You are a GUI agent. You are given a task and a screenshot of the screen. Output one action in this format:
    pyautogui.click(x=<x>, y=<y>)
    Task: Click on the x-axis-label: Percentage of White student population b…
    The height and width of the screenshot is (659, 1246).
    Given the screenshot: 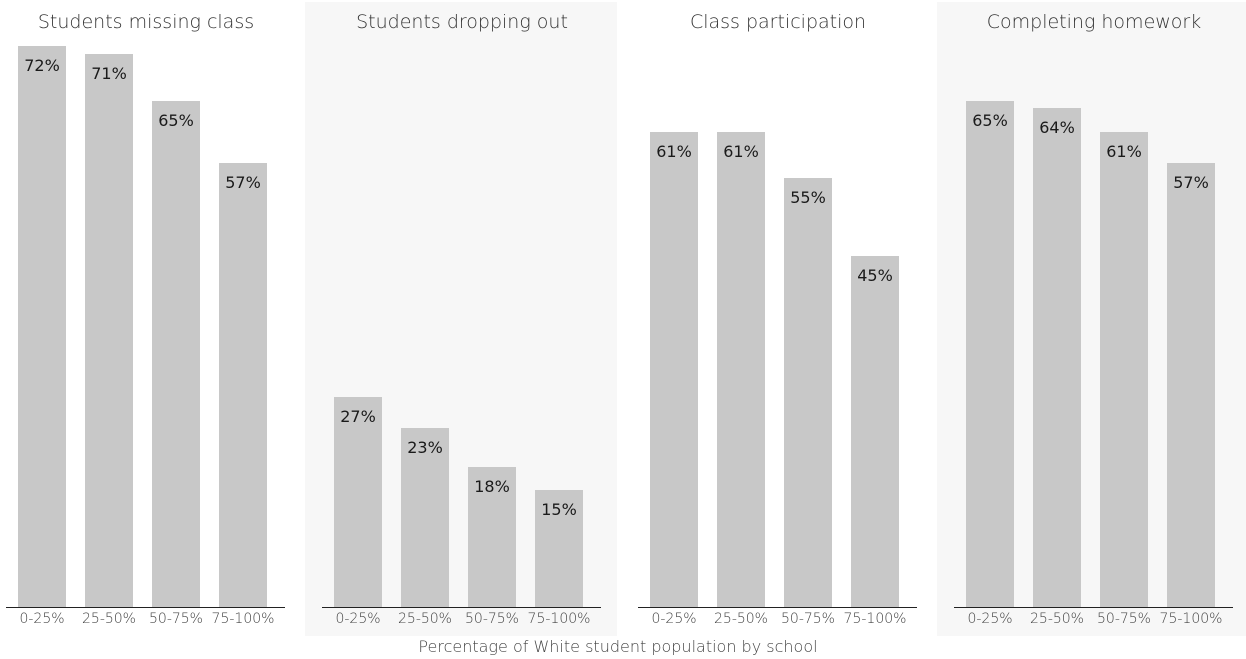 What is the action you would take?
    pyautogui.click(x=618, y=646)
    